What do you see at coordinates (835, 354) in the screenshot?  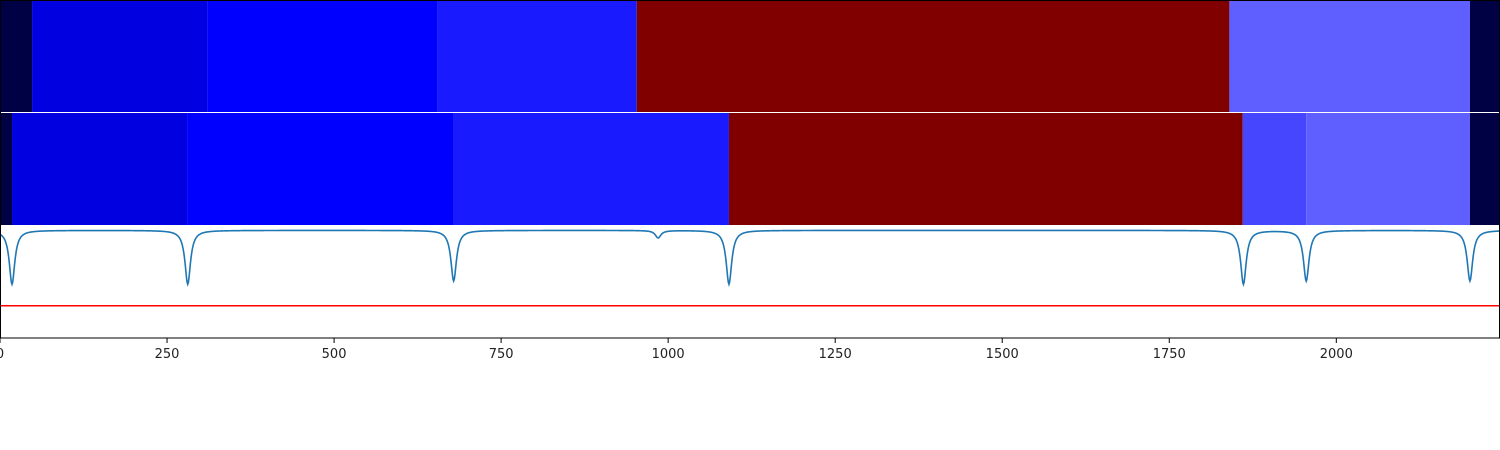 I see `x-tick-label-1250: 1250` at bounding box center [835, 354].